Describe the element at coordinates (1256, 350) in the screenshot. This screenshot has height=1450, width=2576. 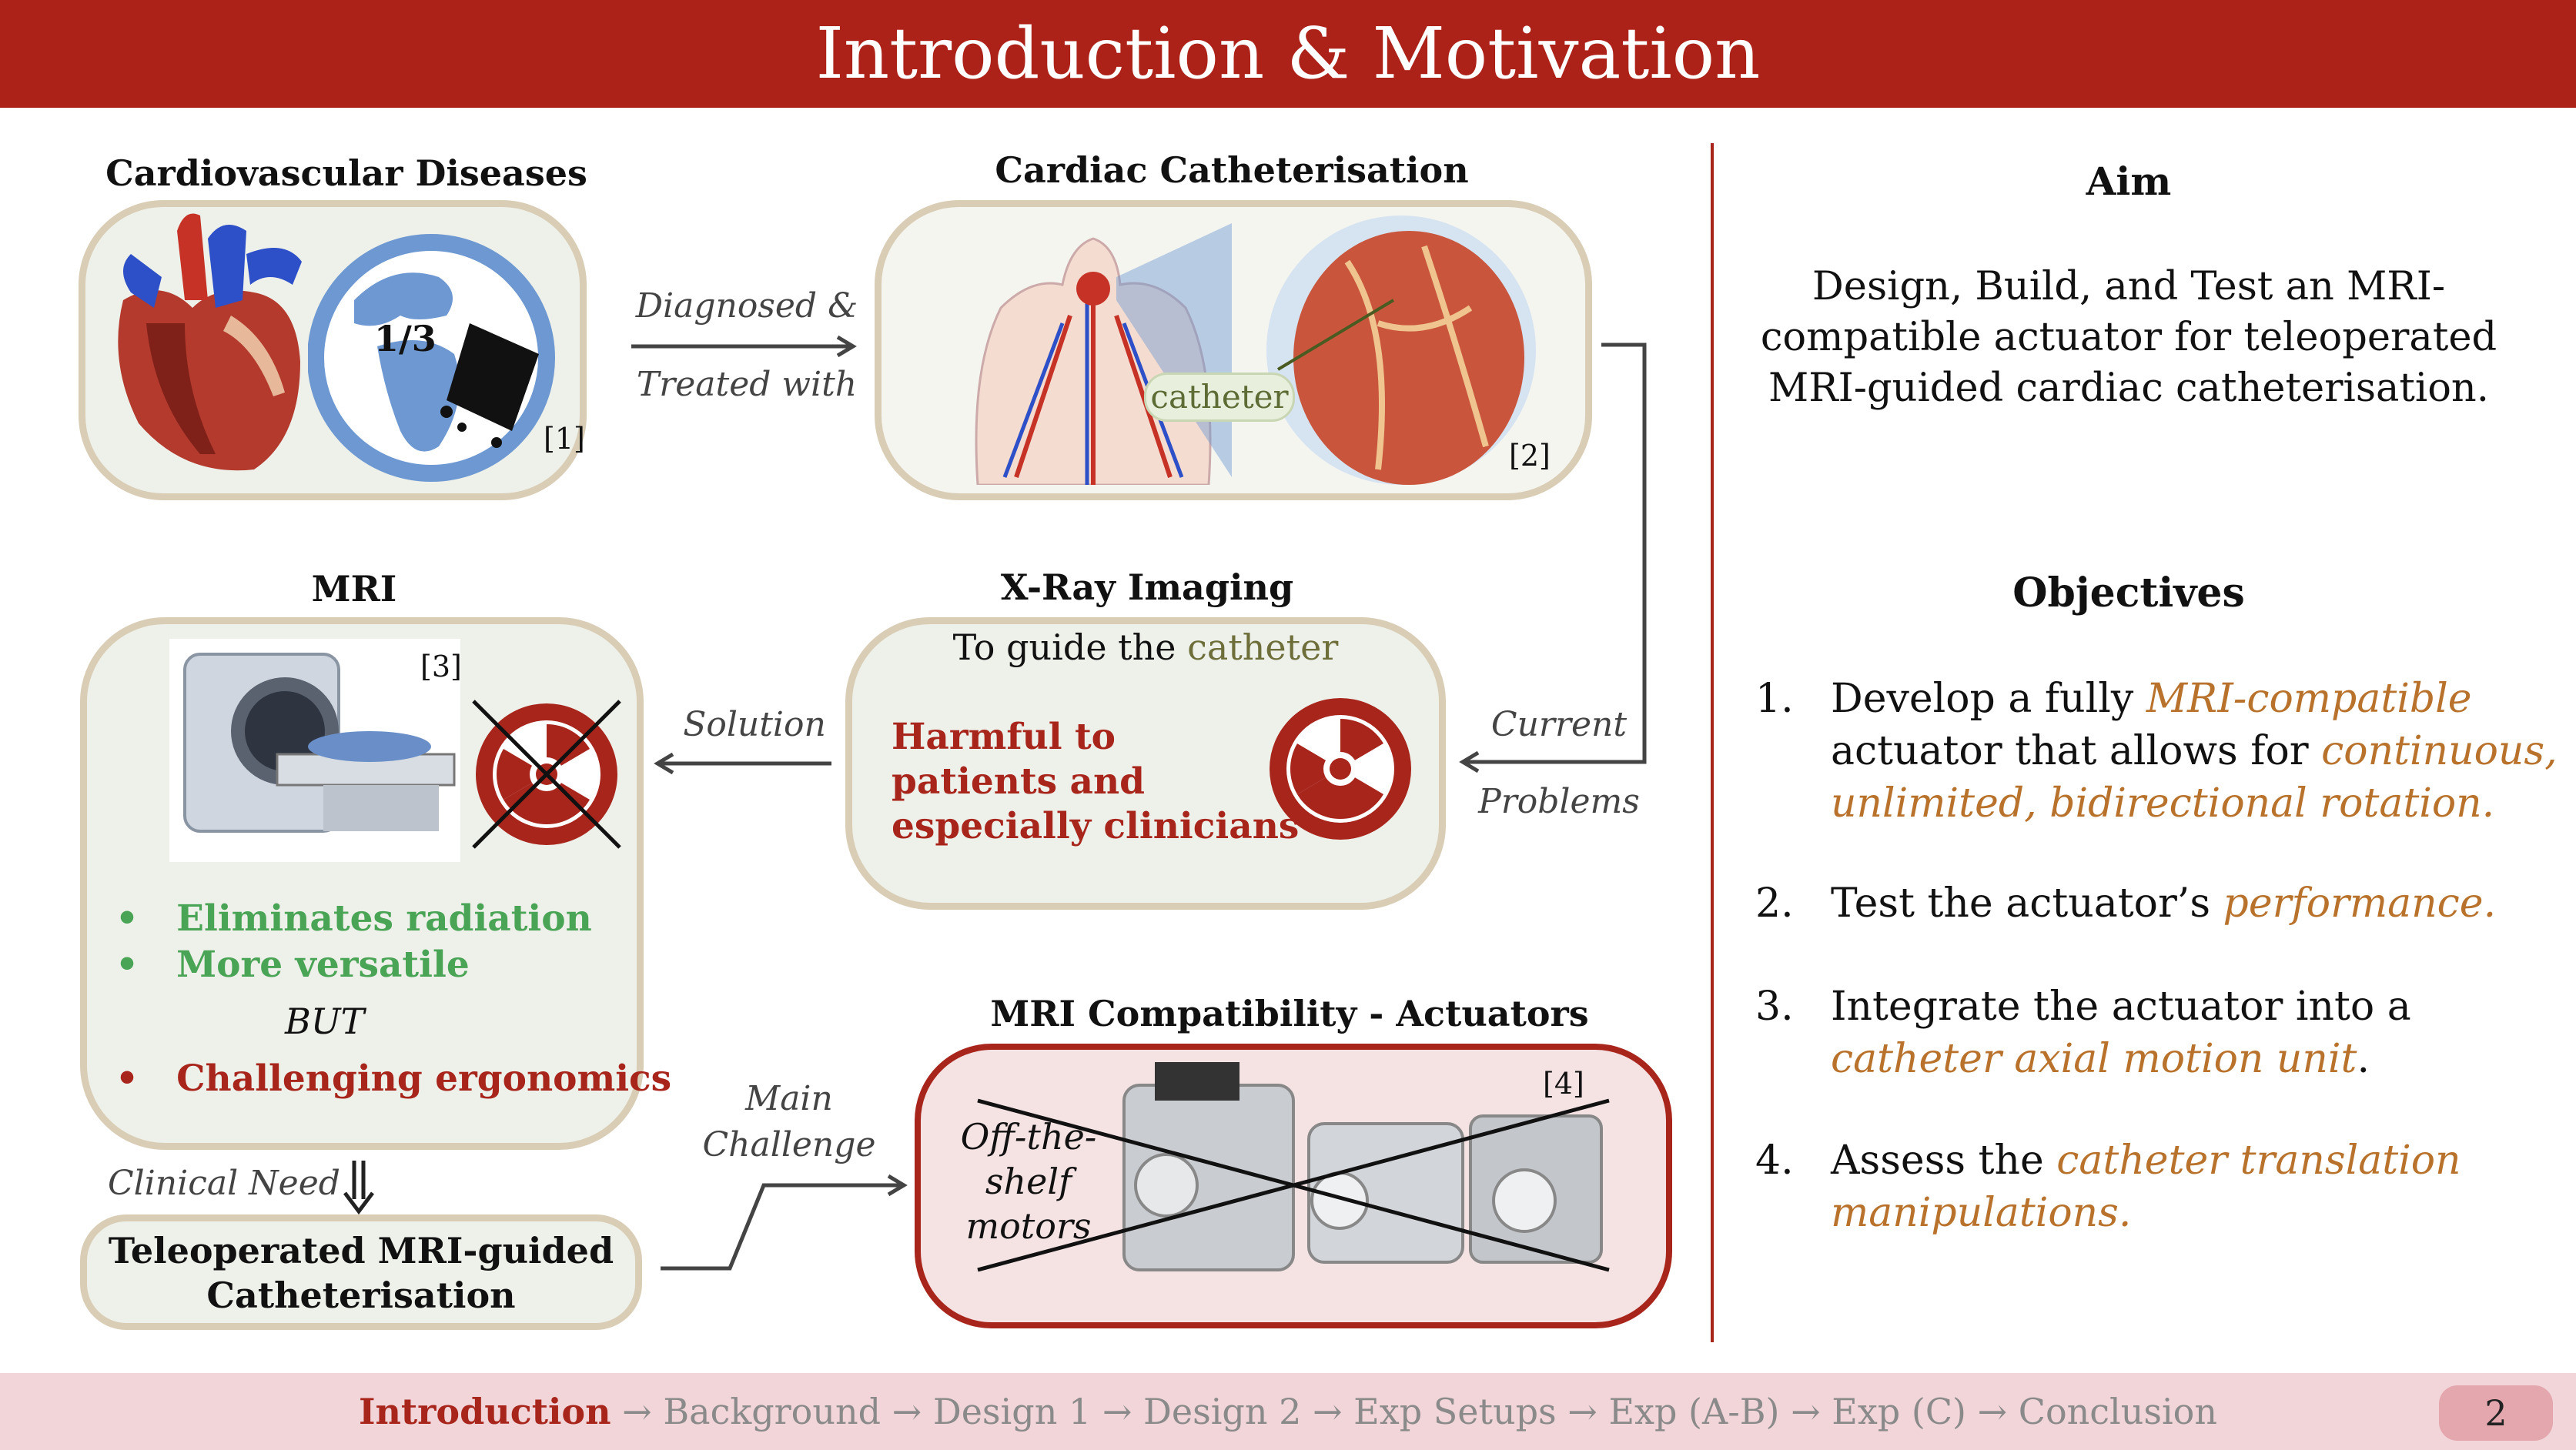
I see `catheterisation-illustration` at that location.